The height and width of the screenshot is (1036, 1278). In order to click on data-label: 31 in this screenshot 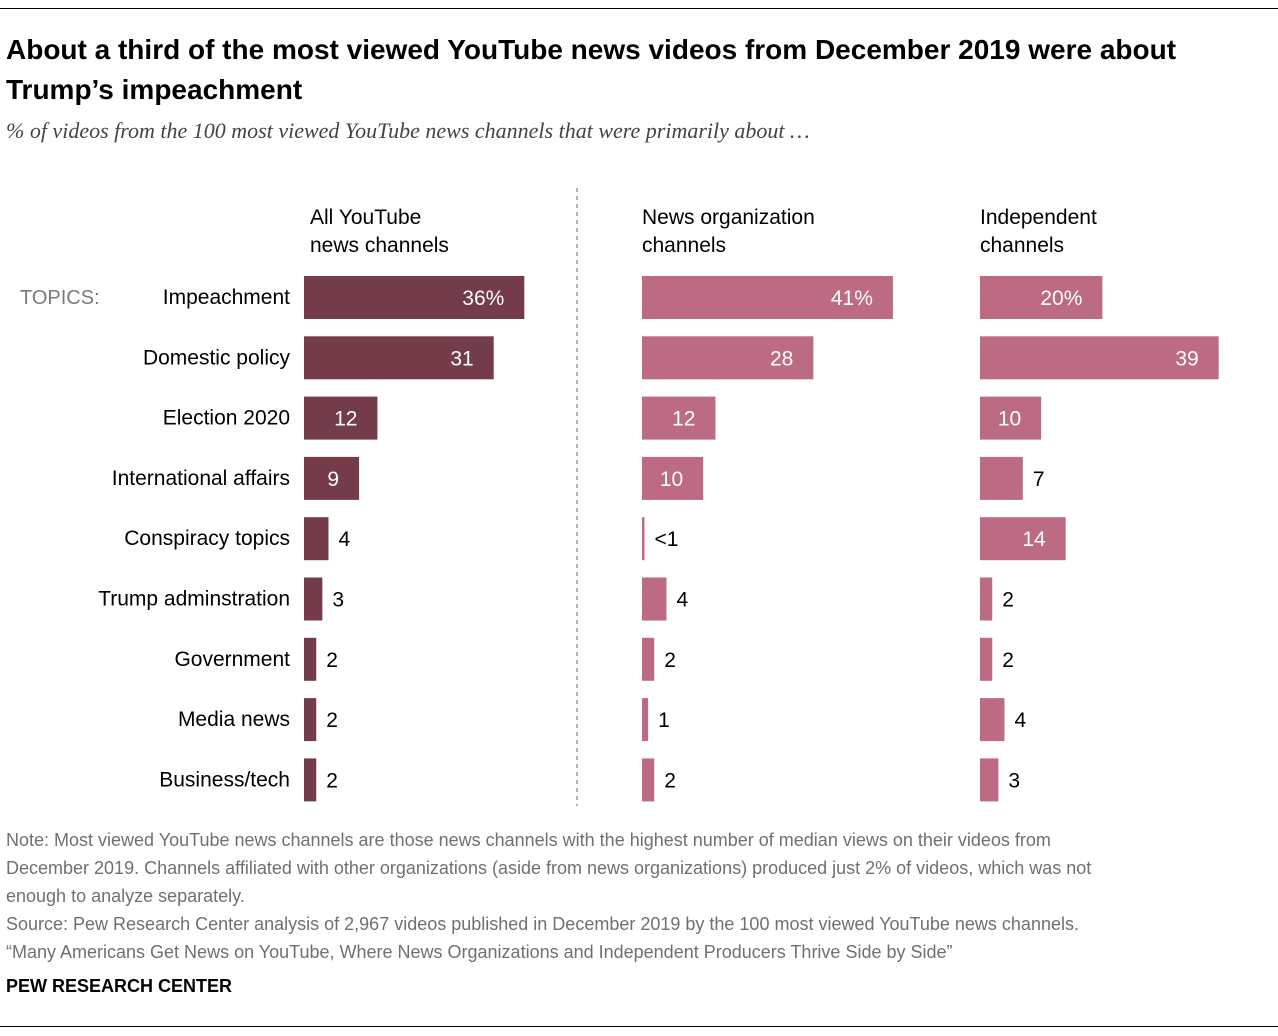, I will do `click(461, 358)`.